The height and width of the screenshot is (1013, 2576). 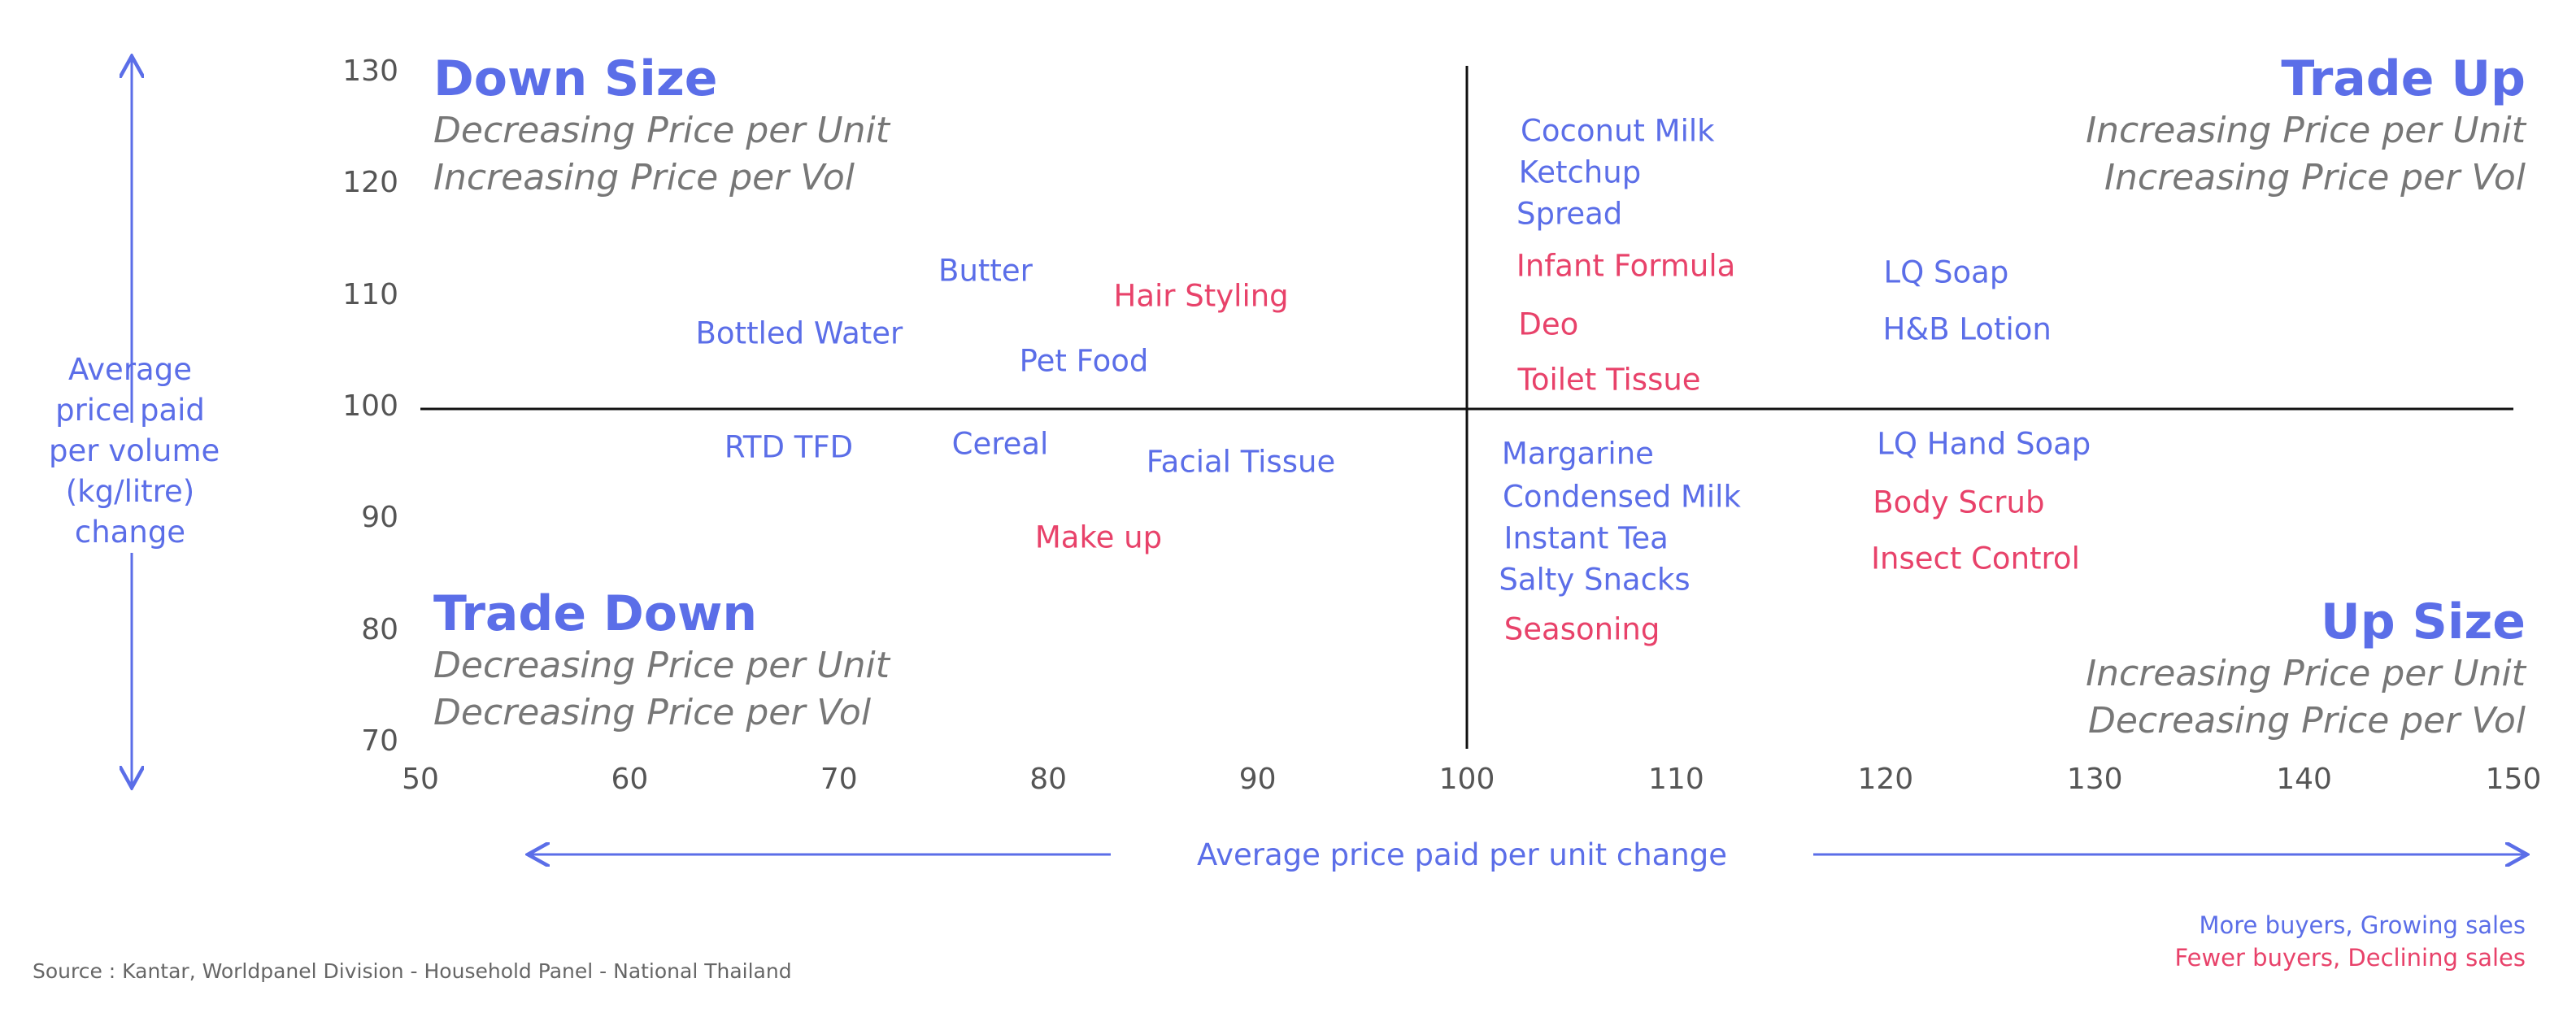 I want to click on y-tick-label: 90, so click(x=380, y=518).